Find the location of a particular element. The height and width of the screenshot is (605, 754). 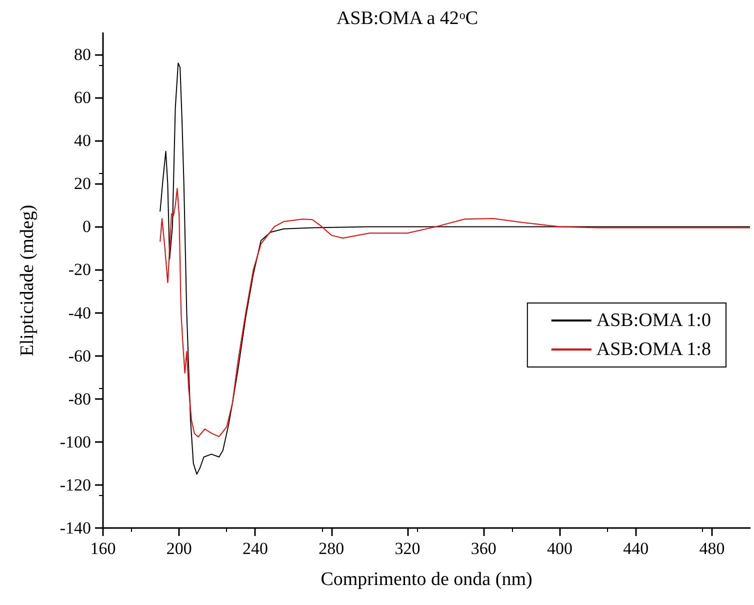

y-tick-label: -140 is located at coordinates (75, 528).